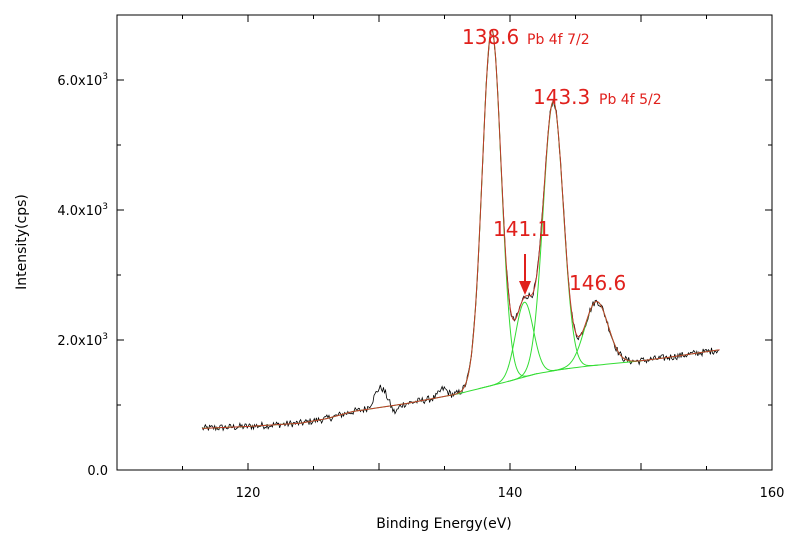 This screenshot has width=800, height=541. What do you see at coordinates (82, 210) in the screenshot?
I see `y-tick-label: 4.0x10³` at bounding box center [82, 210].